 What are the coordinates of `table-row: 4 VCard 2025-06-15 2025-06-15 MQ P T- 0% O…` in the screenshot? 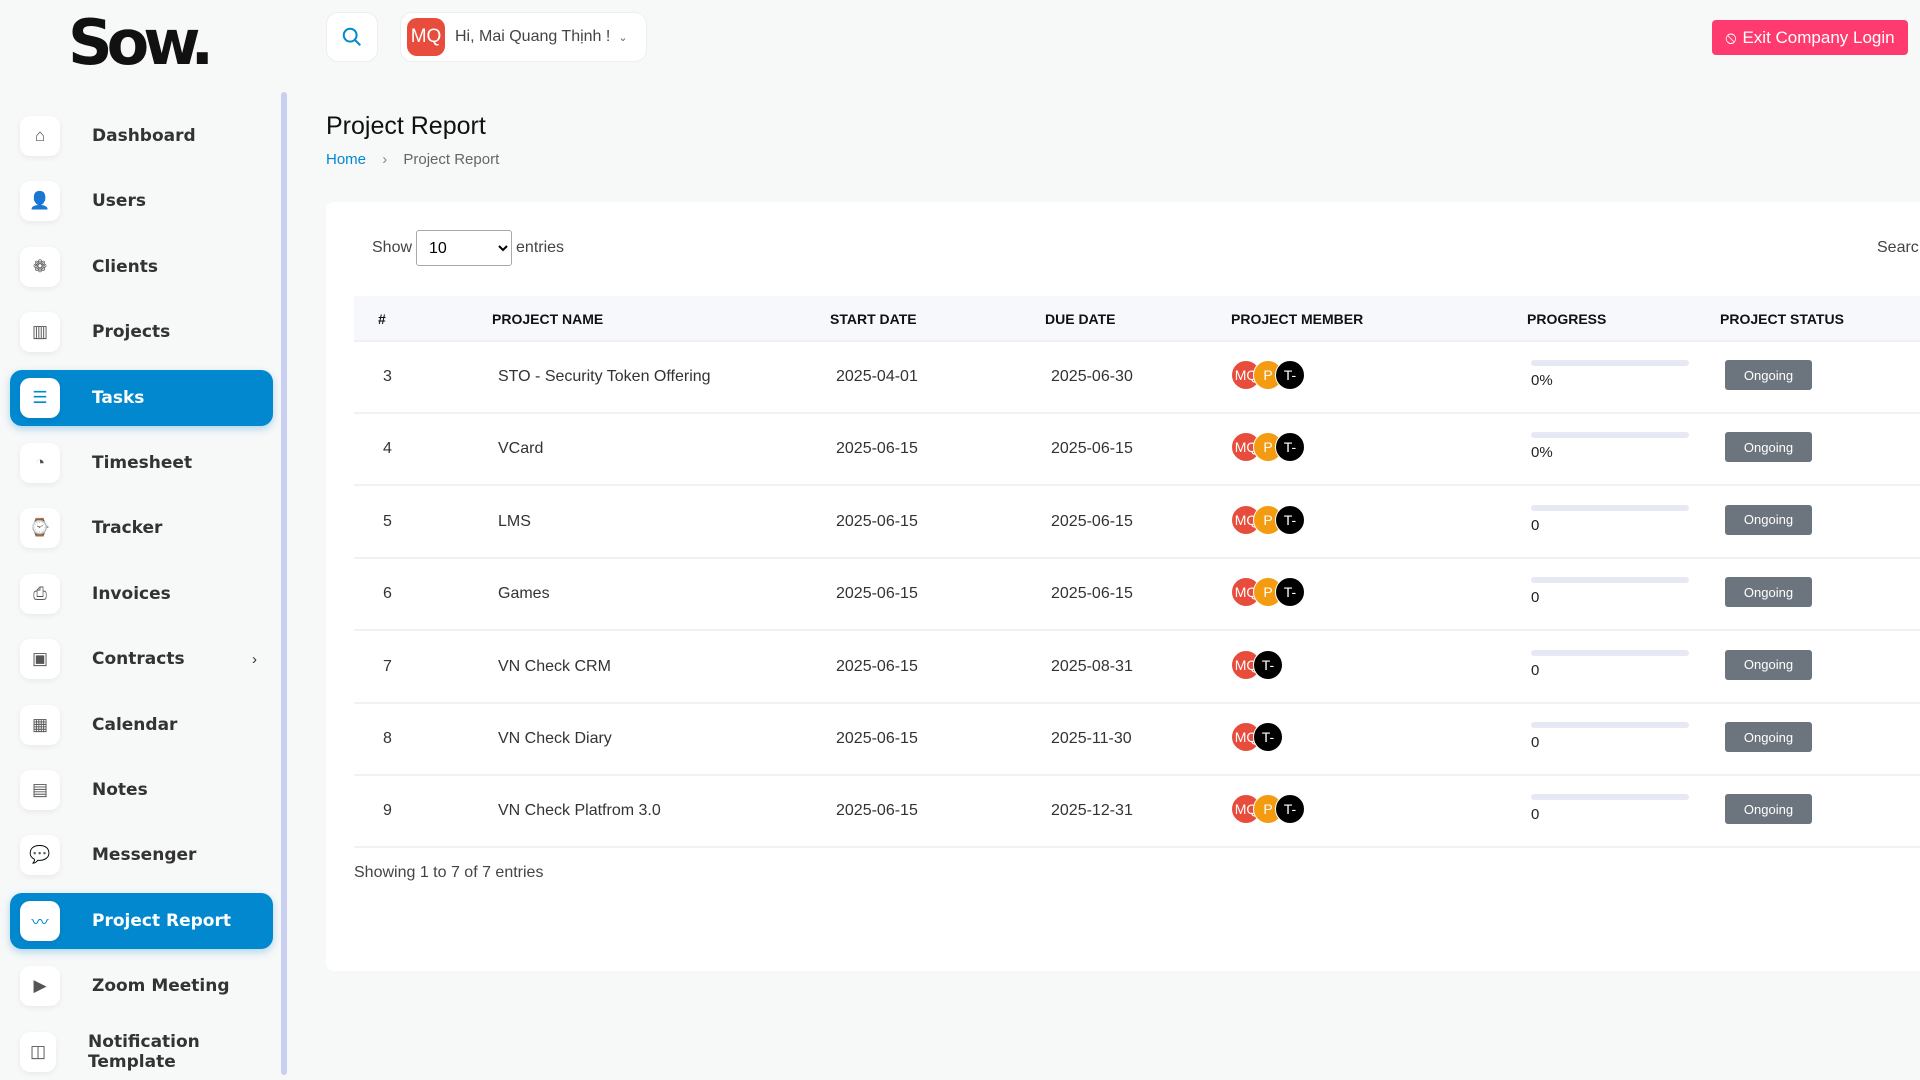 It's located at (1137, 450).